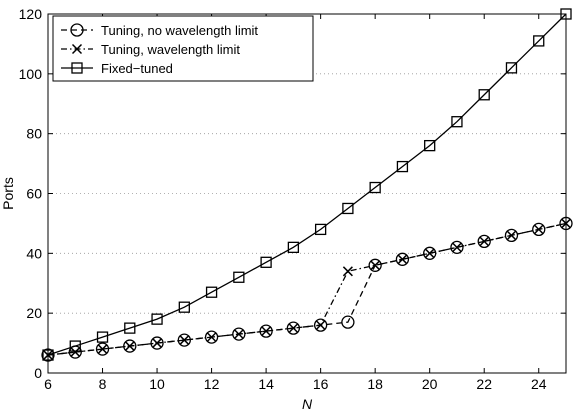  What do you see at coordinates (77, 68) in the screenshot?
I see `legend-marker-square` at bounding box center [77, 68].